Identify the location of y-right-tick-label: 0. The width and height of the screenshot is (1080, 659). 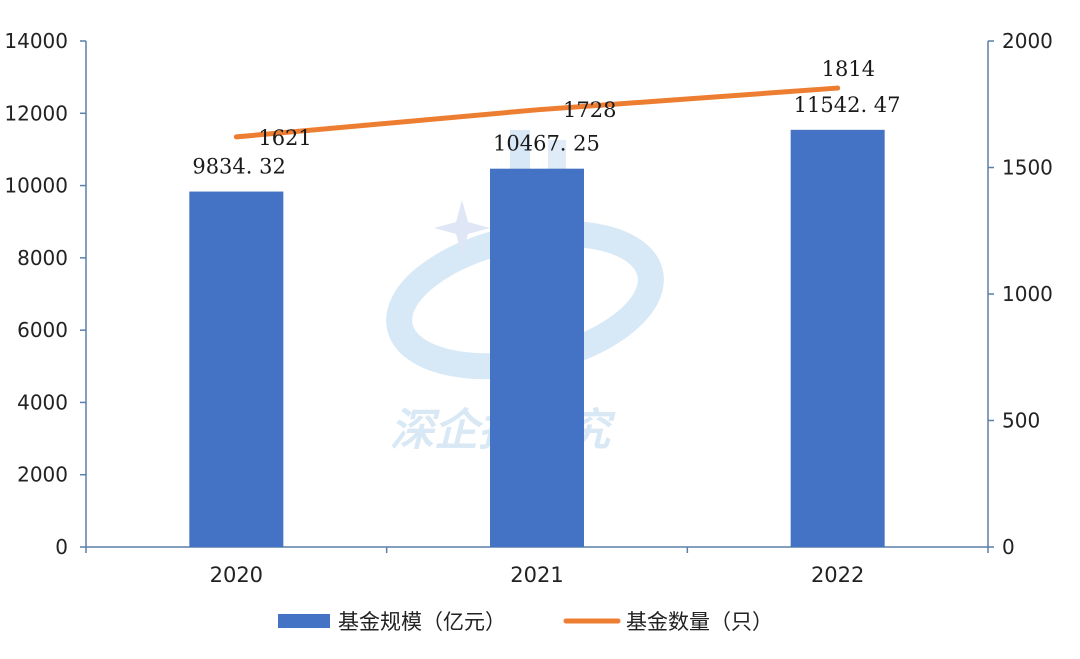
(1008, 547).